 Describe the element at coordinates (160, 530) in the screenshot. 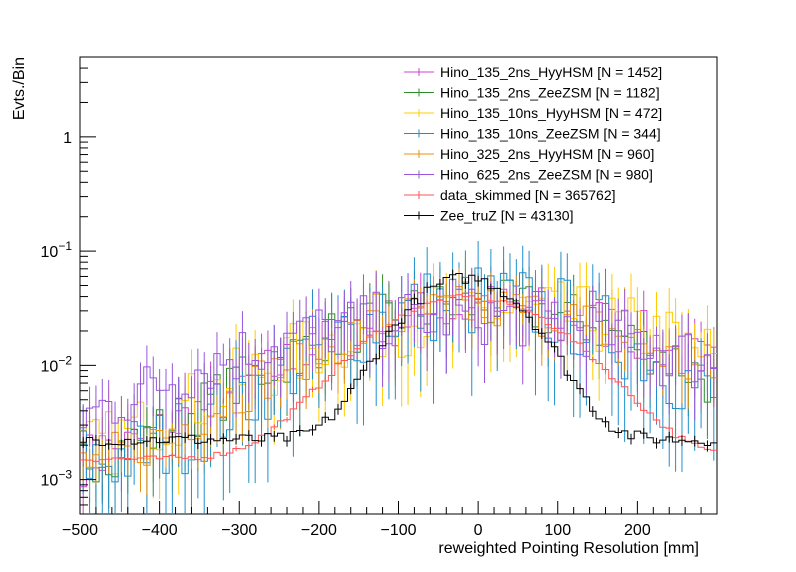

I see `x-tick-label: −400` at that location.